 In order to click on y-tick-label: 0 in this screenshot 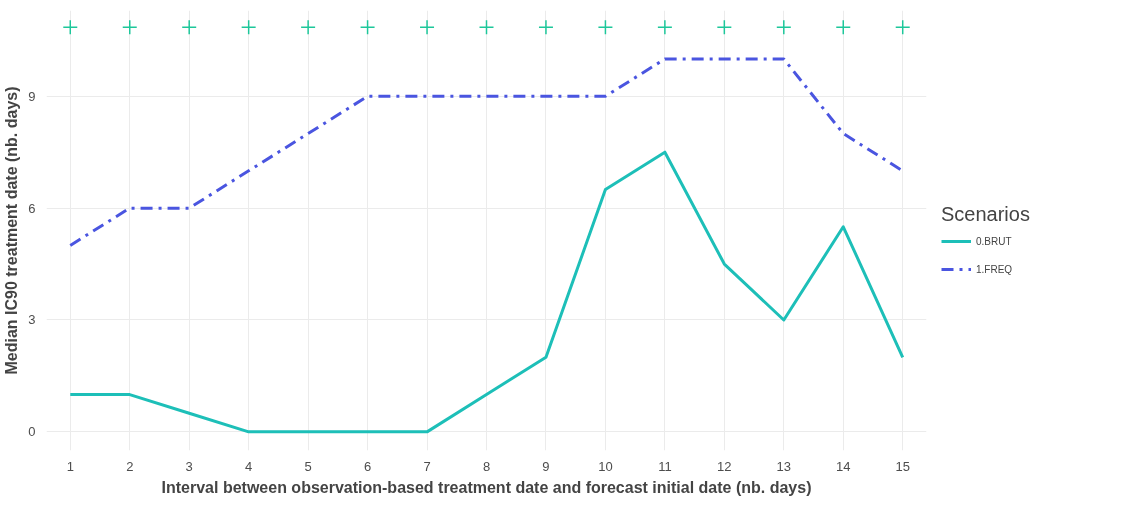, I will do `click(32, 432)`.